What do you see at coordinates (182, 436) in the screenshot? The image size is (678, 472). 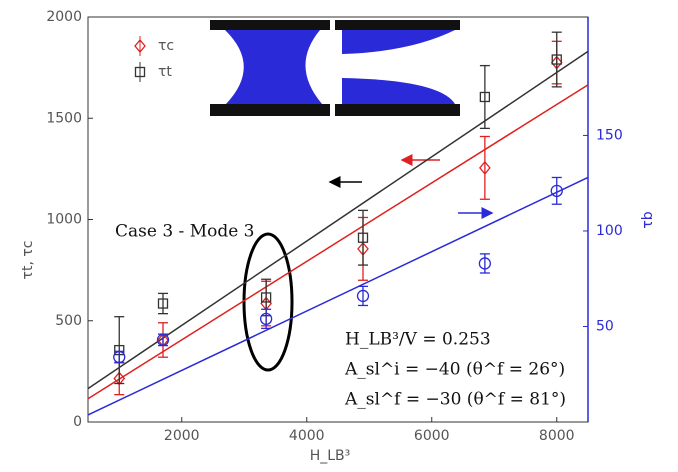 I see `x-tick-label: 2000` at bounding box center [182, 436].